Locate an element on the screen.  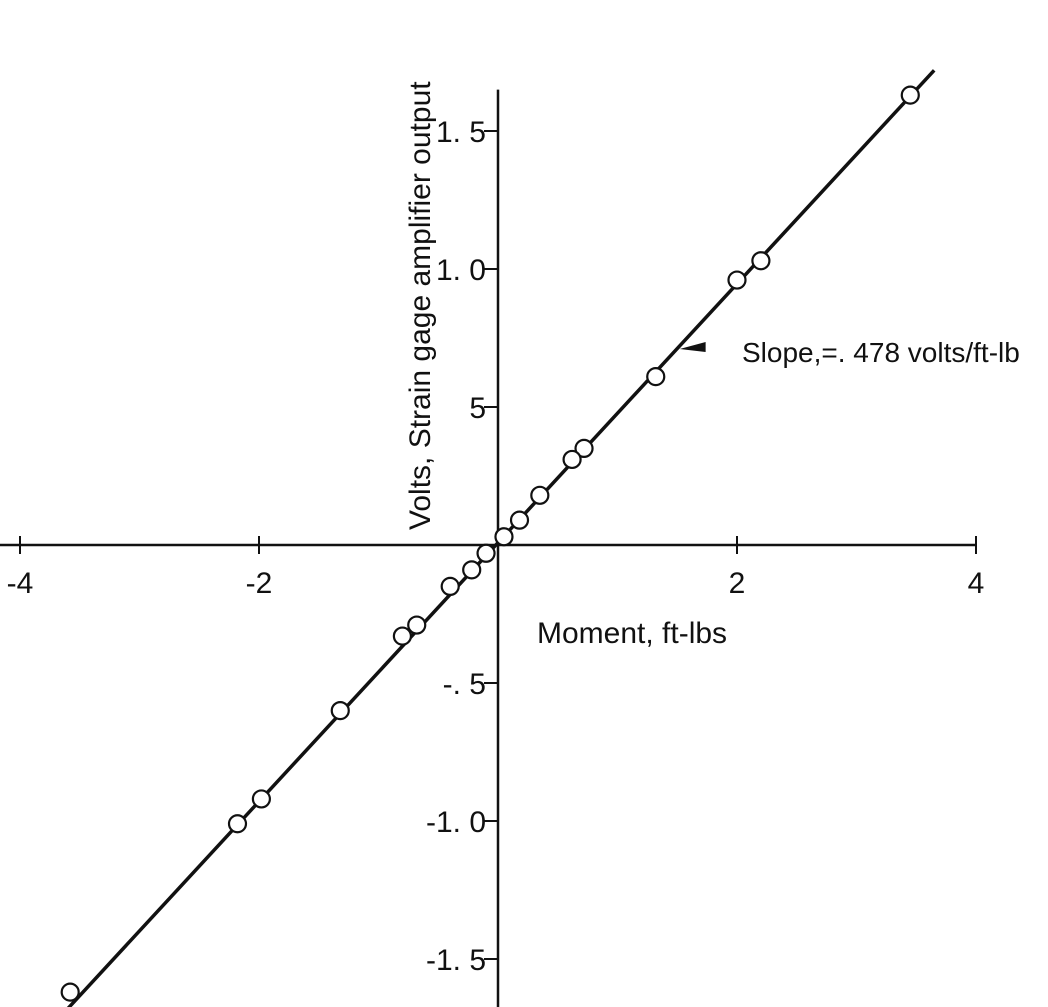
y-tick-label: -1. 5 is located at coordinates (456, 960).